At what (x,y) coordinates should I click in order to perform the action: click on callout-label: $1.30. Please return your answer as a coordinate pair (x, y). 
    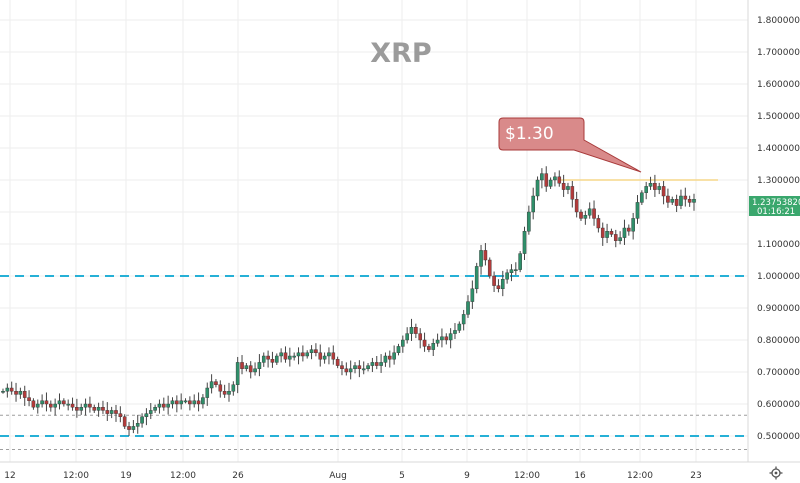
    Looking at the image, I should click on (529, 134).